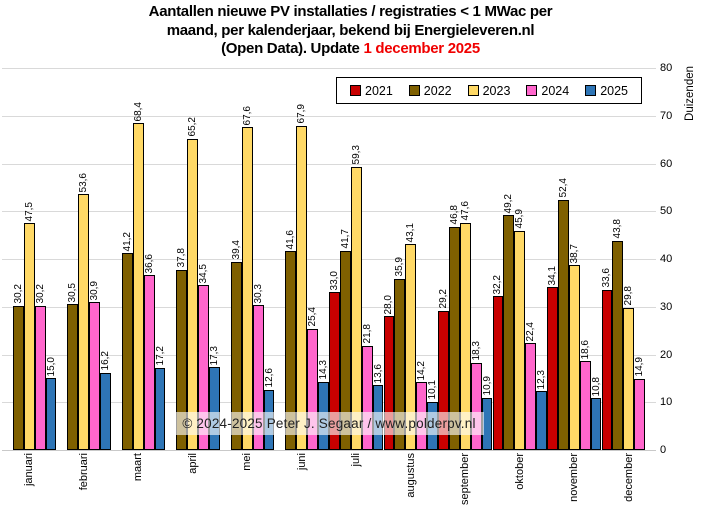 The height and width of the screenshot is (521, 701). I want to click on bar-value-label: 21,8, so click(367, 334).